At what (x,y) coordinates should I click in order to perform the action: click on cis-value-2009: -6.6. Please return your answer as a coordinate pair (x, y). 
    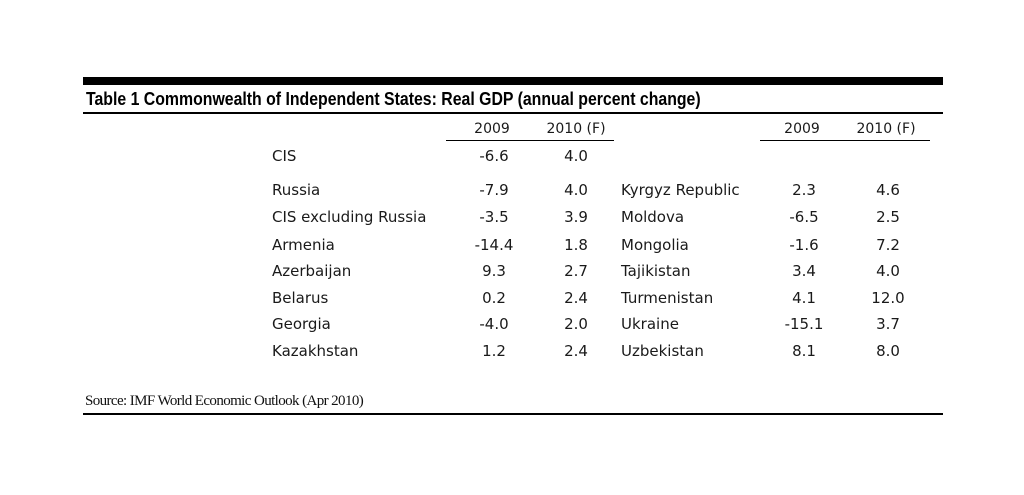
    Looking at the image, I should click on (494, 156).